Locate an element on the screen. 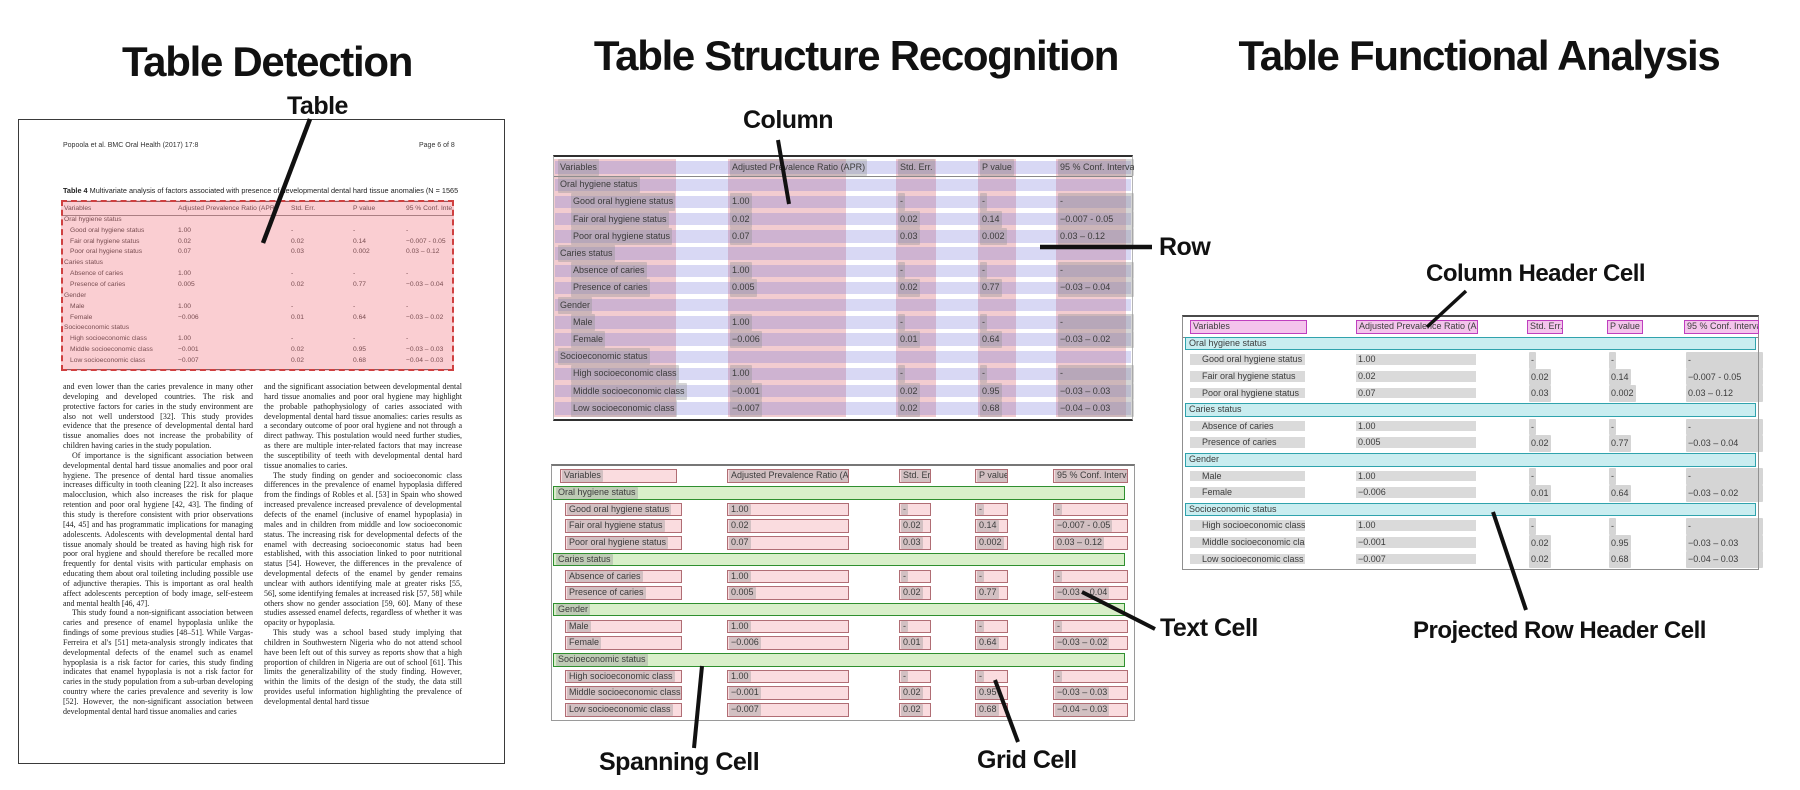 This screenshot has height=790, width=1800. table-row-section: Gender is located at coordinates (257, 296).